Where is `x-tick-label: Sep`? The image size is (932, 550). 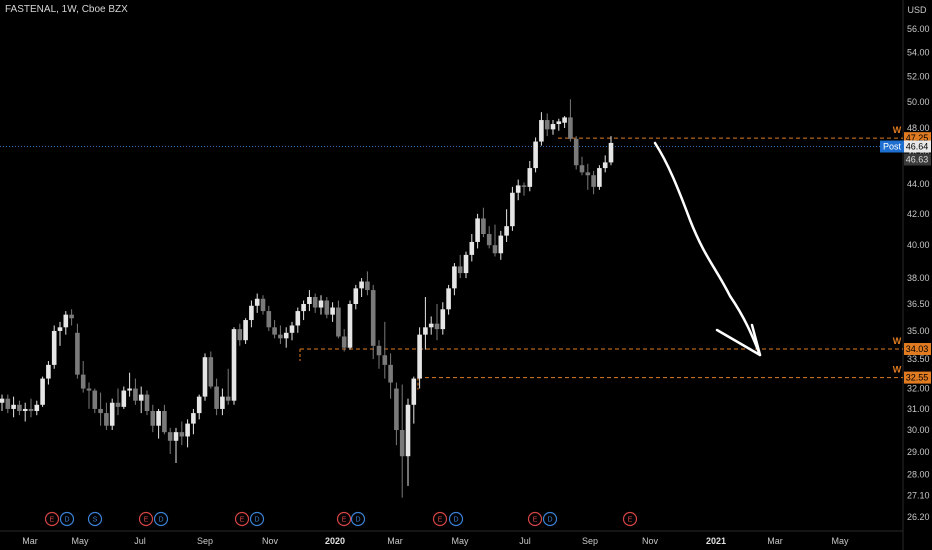
x-tick-label: Sep is located at coordinates (205, 541).